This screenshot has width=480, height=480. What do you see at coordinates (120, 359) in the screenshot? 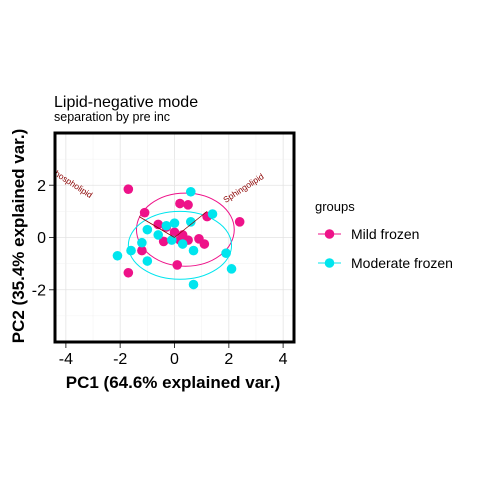
I see `x-tick-label: -2` at bounding box center [120, 359].